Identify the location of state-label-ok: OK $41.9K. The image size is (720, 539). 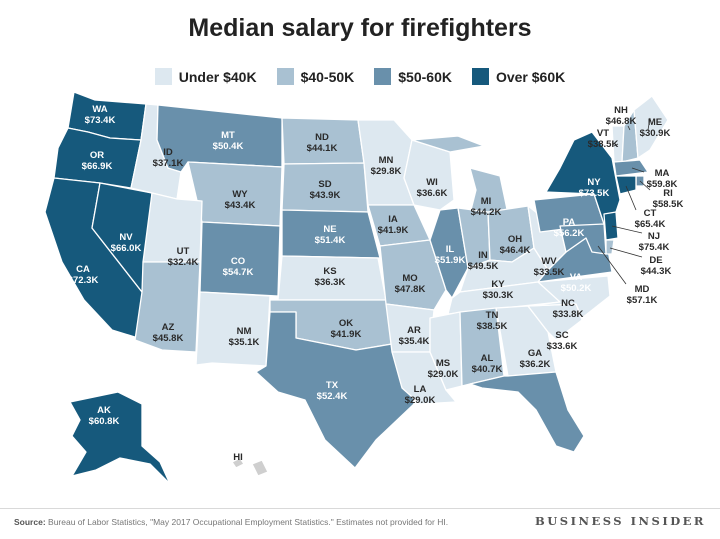
(346, 329).